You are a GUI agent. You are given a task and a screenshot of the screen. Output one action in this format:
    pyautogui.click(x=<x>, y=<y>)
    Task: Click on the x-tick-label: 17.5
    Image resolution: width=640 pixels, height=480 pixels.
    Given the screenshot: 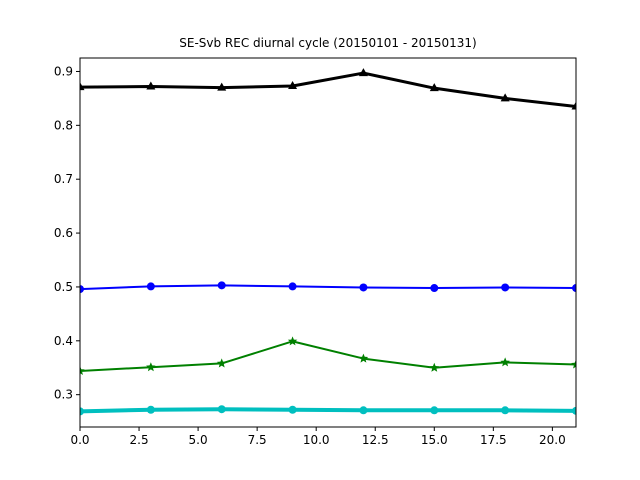 What is the action you would take?
    pyautogui.click(x=493, y=440)
    